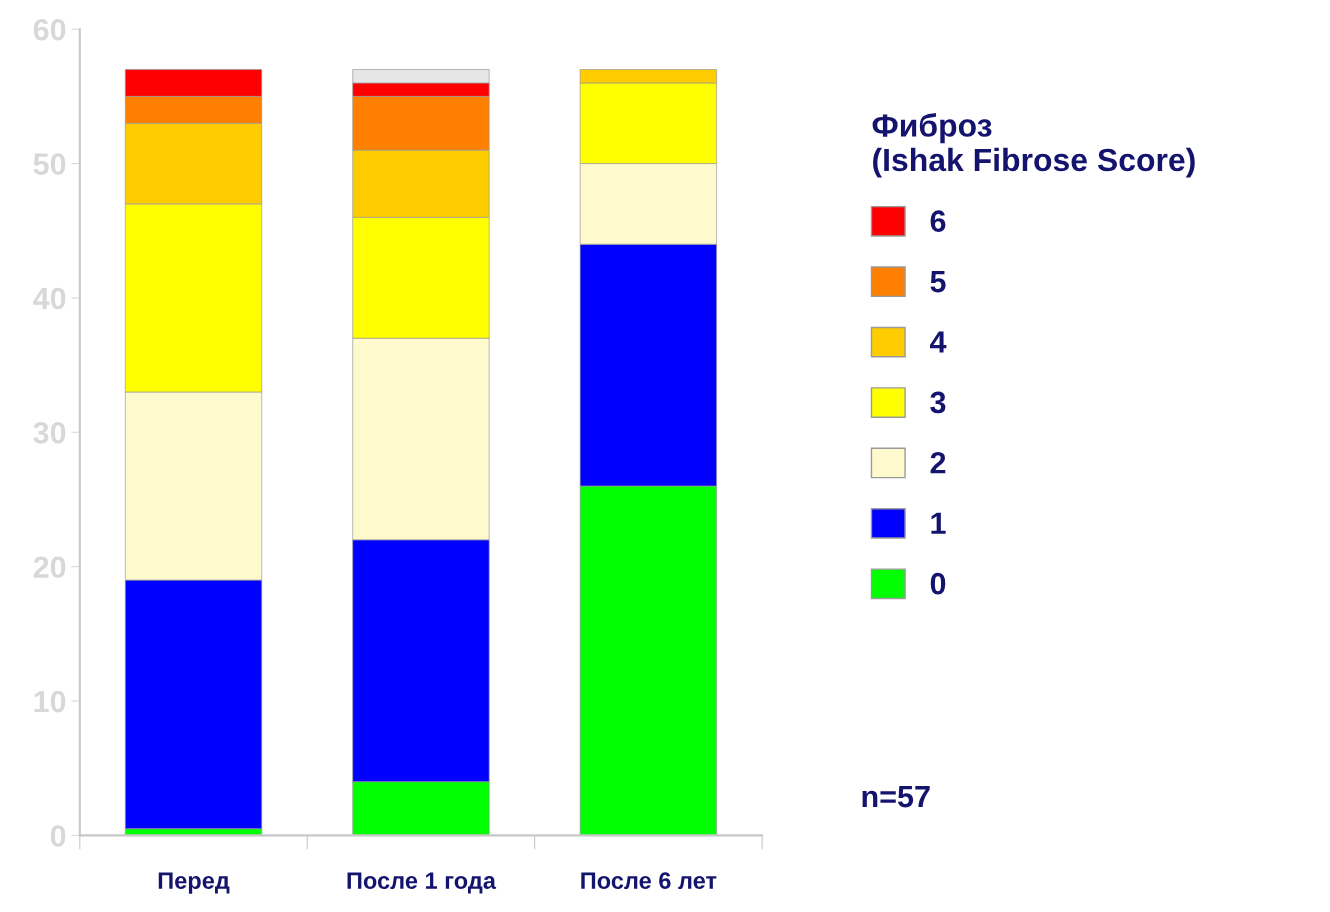 The height and width of the screenshot is (912, 1330). Describe the element at coordinates (938, 402) in the screenshot. I see `legend-label: 3` at that location.